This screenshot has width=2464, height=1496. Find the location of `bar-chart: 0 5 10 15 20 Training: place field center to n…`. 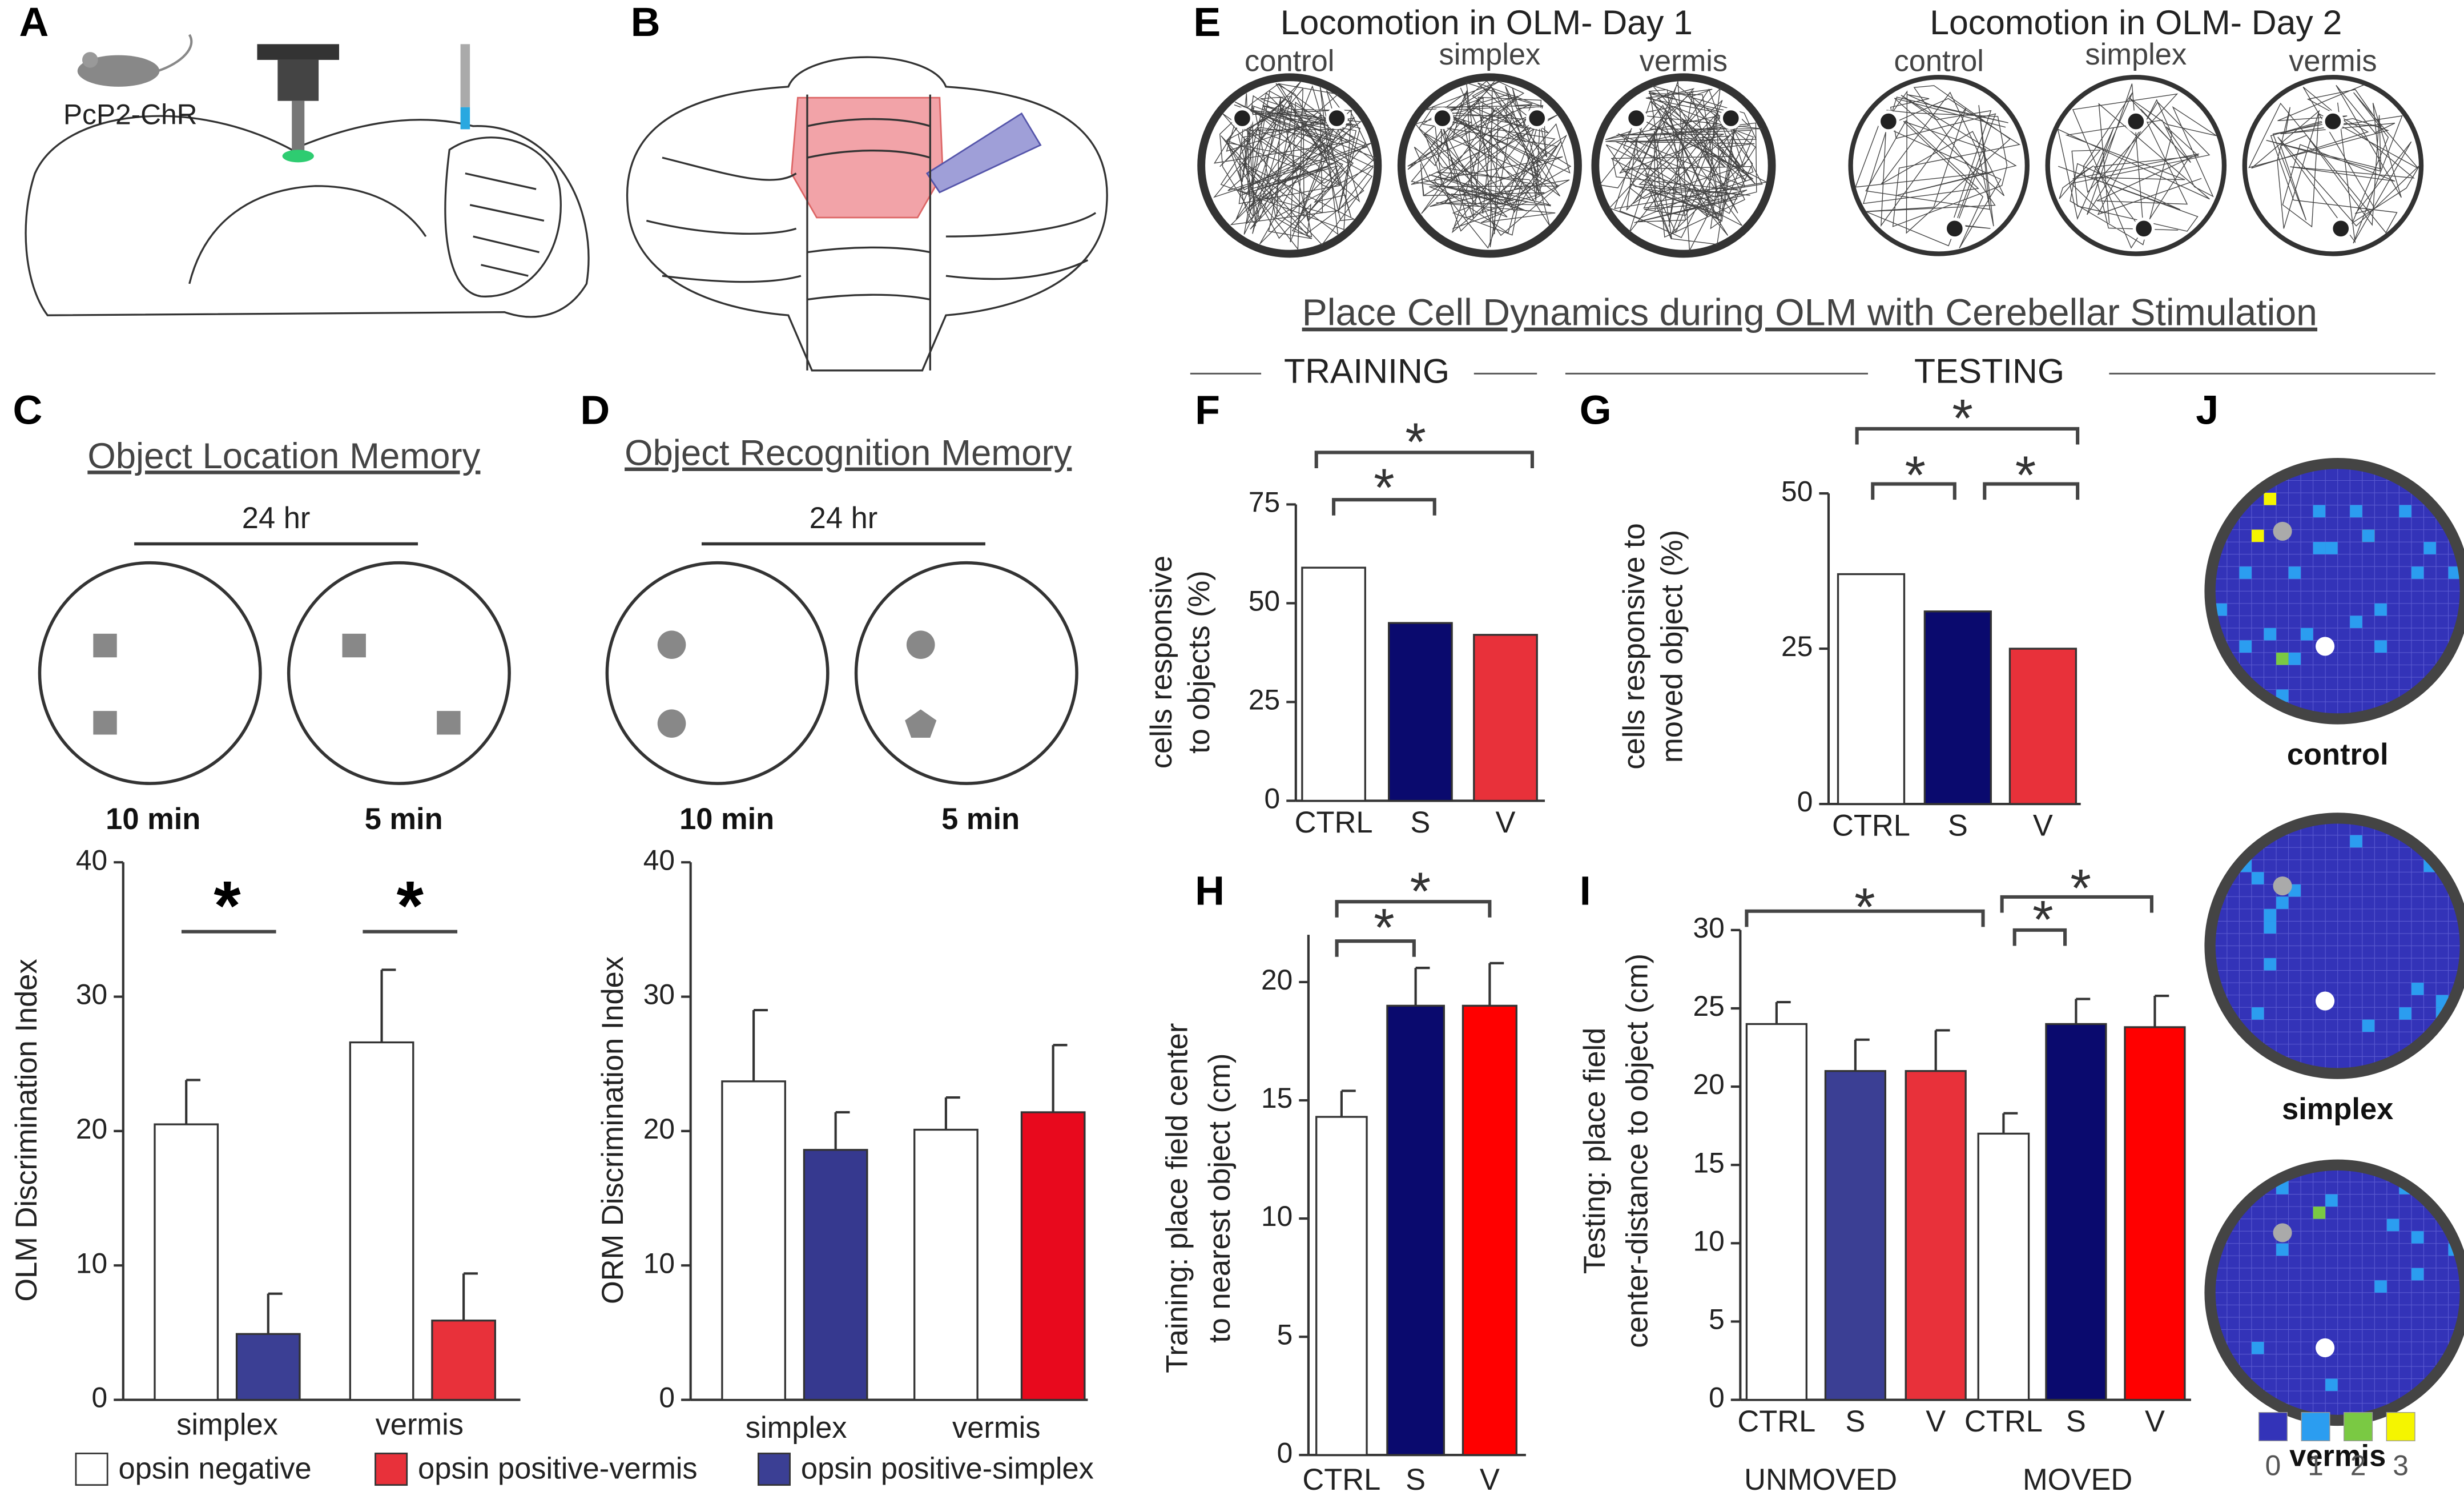

bar-chart: 0 5 10 15 20 Training: place field center to n… is located at coordinates (1343, 1178).